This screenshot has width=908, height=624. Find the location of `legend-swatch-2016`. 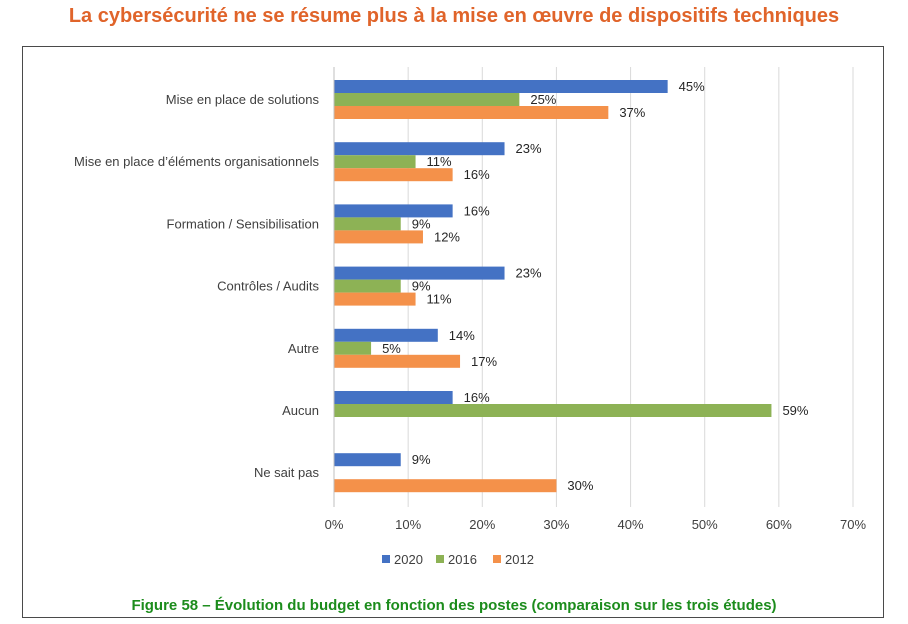

legend-swatch-2016 is located at coordinates (440, 559).